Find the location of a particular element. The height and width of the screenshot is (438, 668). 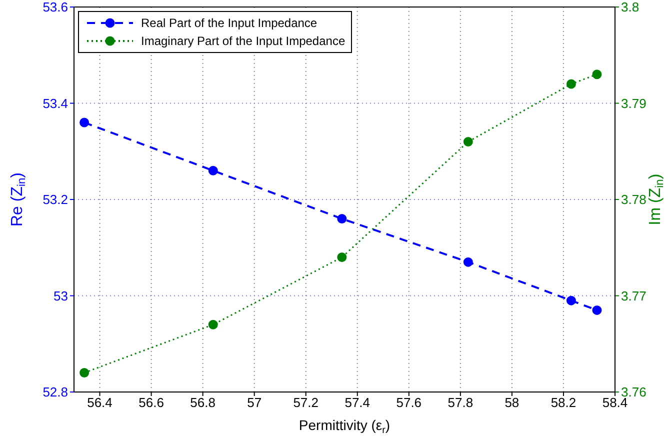

y-tick-label: 52.8 is located at coordinates (55, 392).